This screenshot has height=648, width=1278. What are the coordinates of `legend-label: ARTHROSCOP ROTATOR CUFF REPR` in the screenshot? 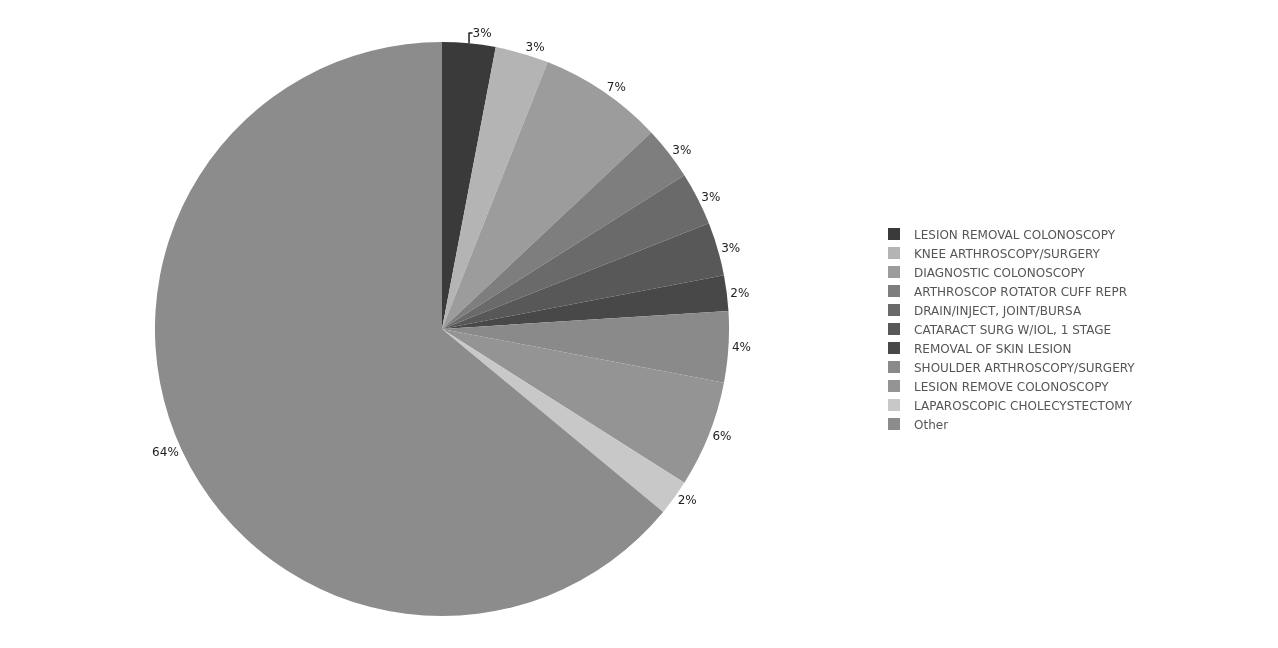 It's located at (1020, 291).